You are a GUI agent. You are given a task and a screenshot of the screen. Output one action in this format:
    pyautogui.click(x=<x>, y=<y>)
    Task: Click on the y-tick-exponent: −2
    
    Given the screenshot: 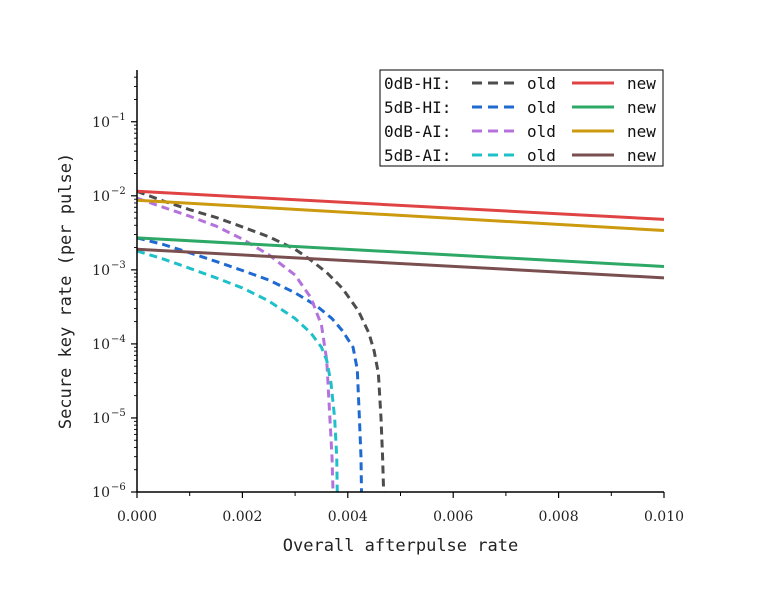 What is the action you would take?
    pyautogui.click(x=118, y=191)
    